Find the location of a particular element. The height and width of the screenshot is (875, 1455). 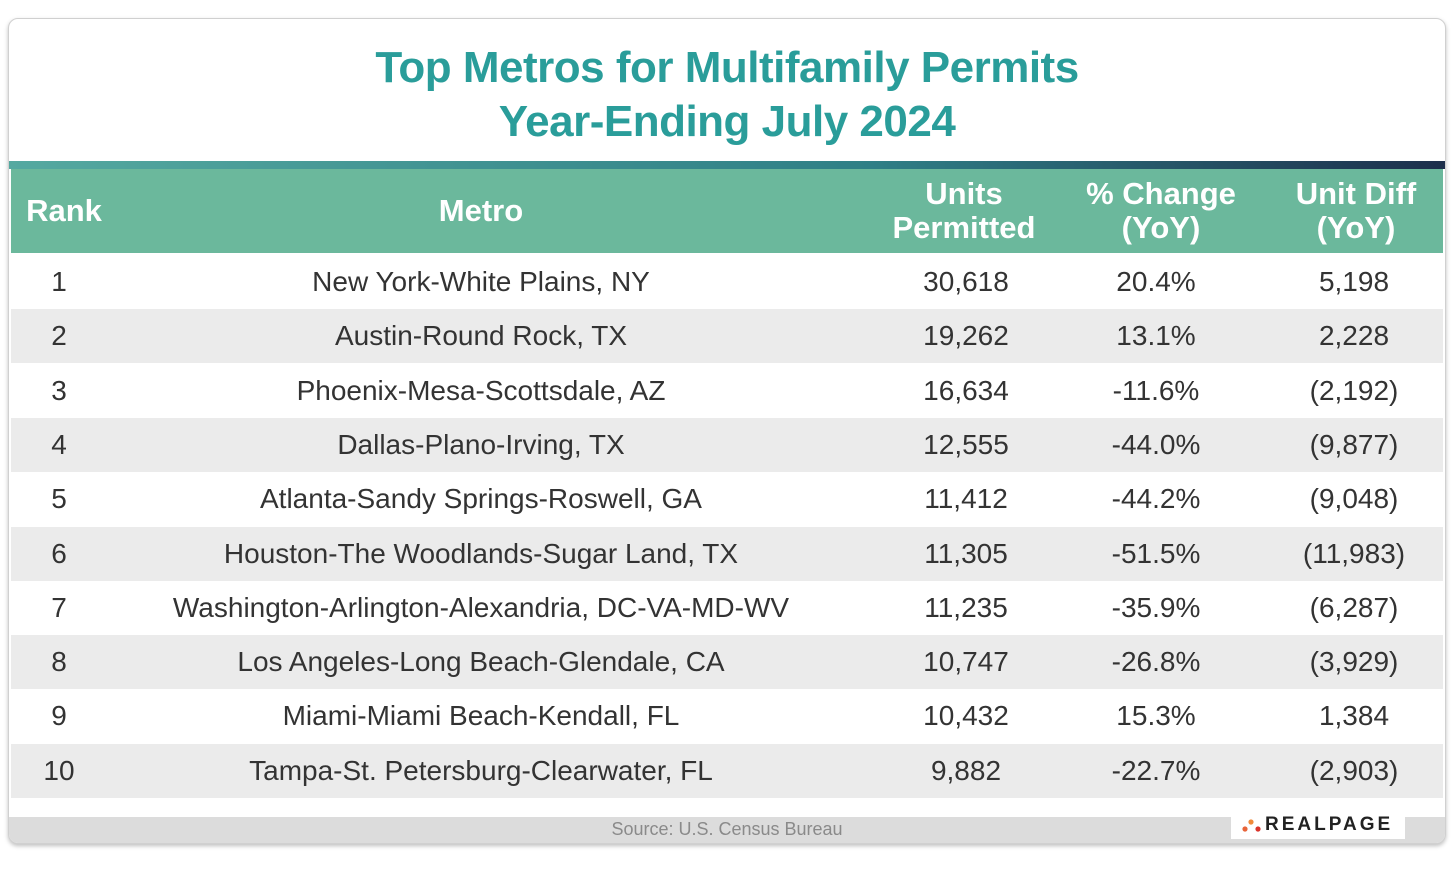

cell: 4 is located at coordinates (59, 444).